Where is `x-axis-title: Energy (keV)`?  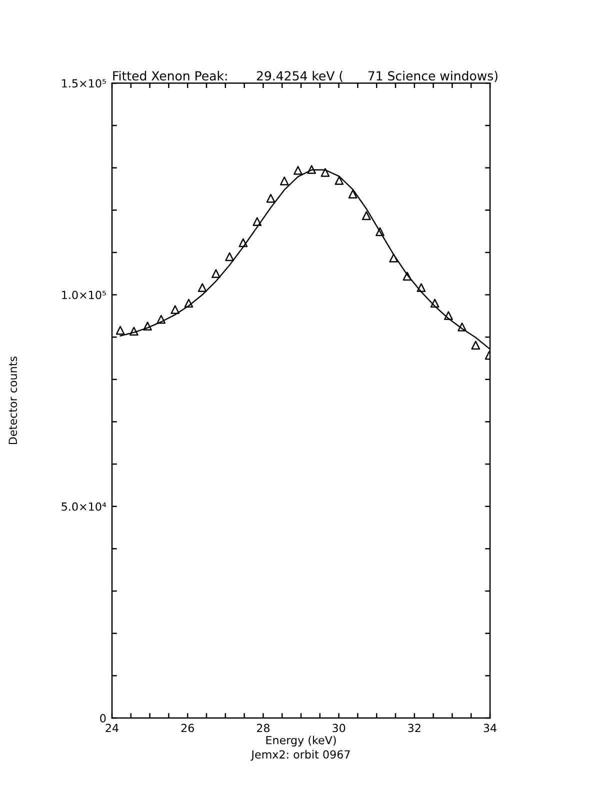
x-axis-title: Energy (keV) is located at coordinates (301, 741).